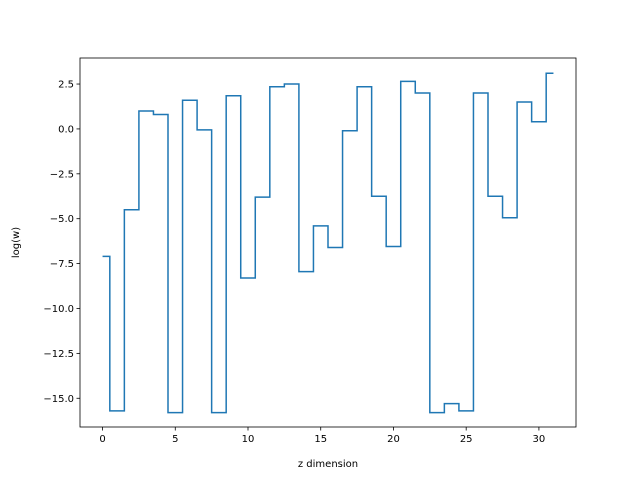  Describe the element at coordinates (16, 242) in the screenshot. I see `y-axis-label: log(w)` at that location.